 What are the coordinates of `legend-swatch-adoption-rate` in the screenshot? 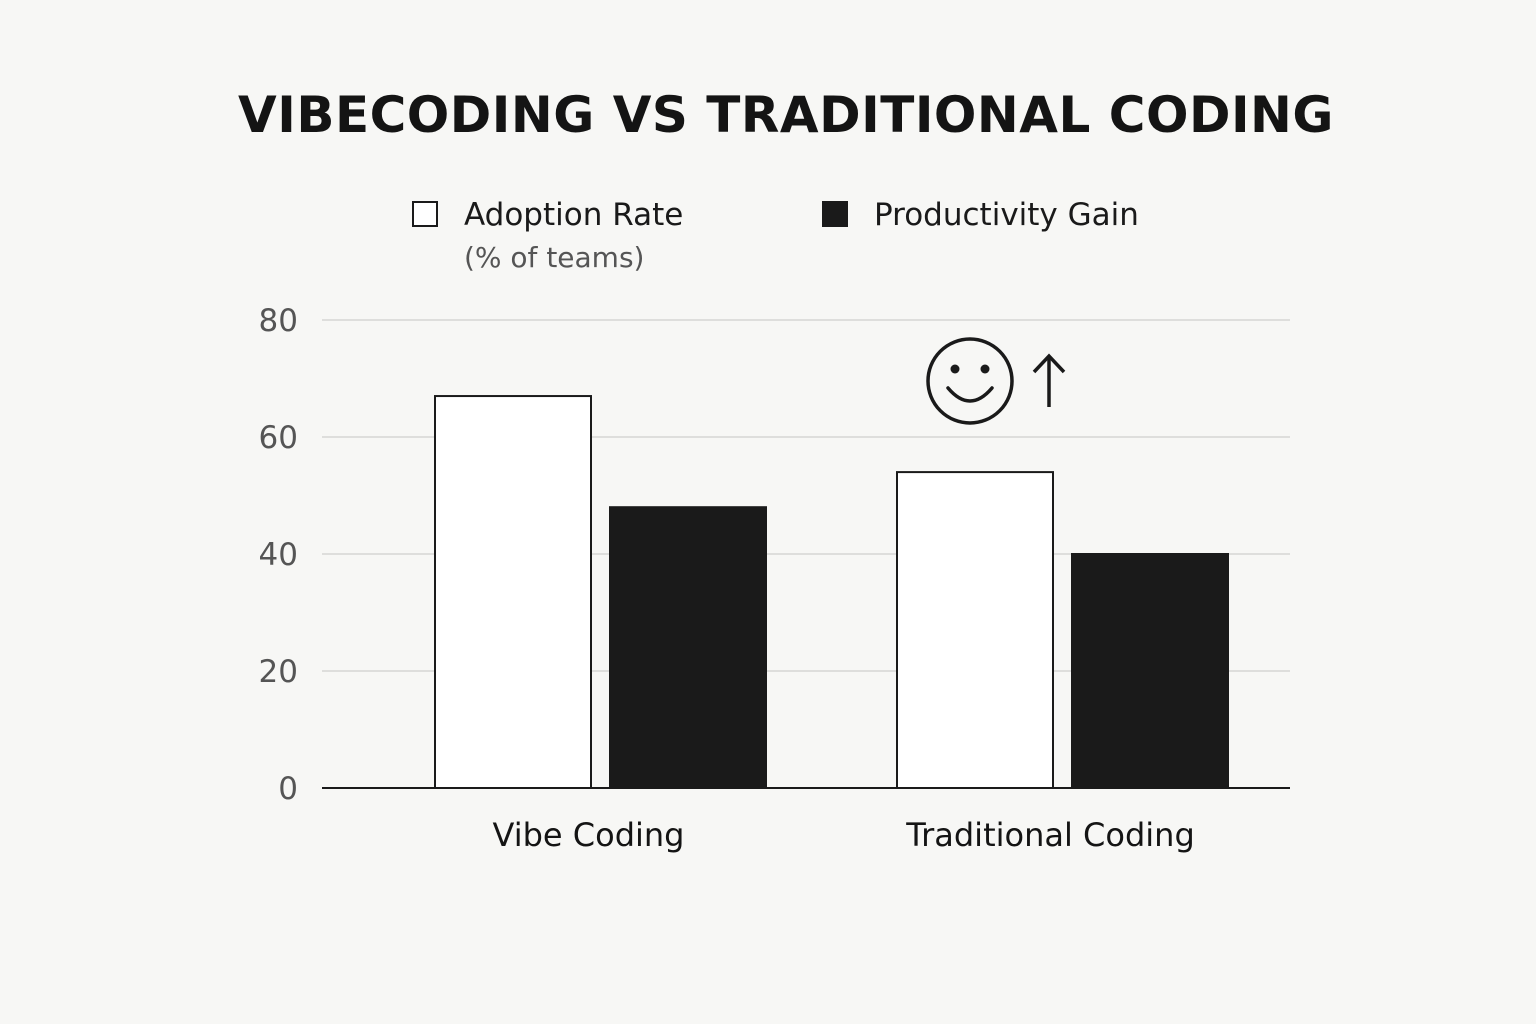 It's located at (425, 214).